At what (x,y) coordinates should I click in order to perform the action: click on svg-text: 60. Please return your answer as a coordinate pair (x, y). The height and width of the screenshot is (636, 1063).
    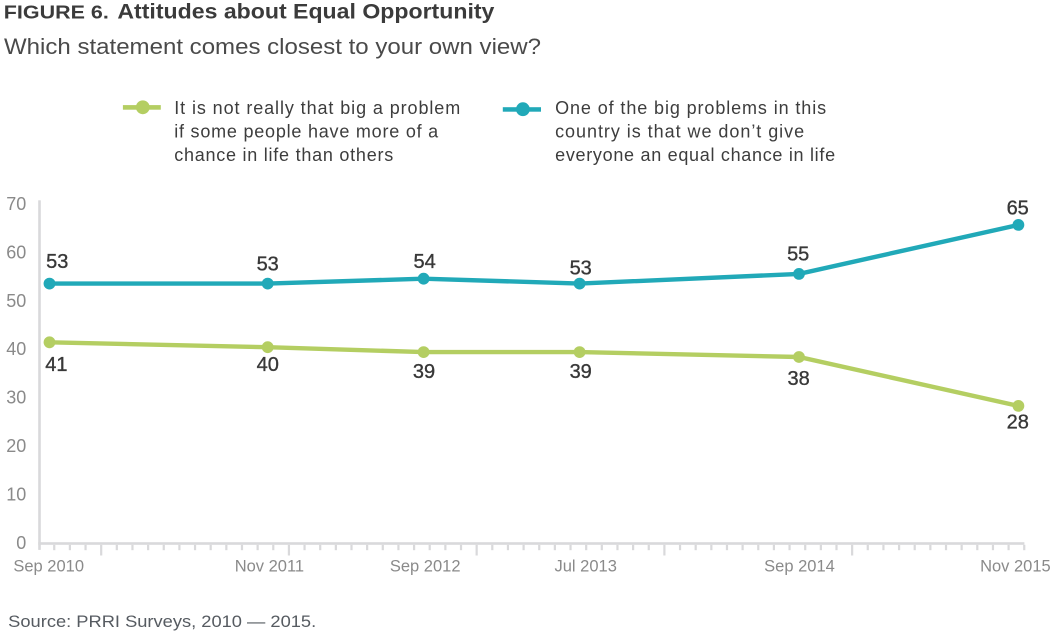
    Looking at the image, I should click on (16, 252).